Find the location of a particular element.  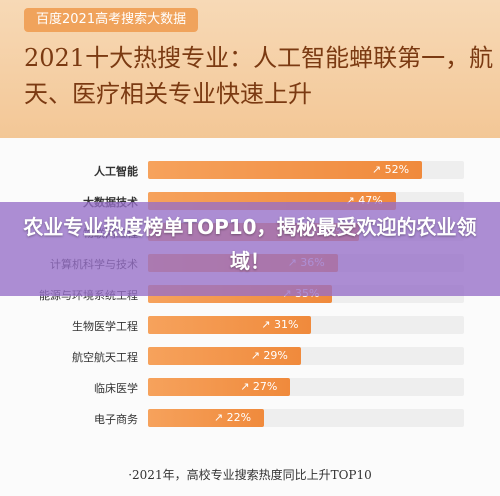

category-label: 临床医学 is located at coordinates (116, 388).